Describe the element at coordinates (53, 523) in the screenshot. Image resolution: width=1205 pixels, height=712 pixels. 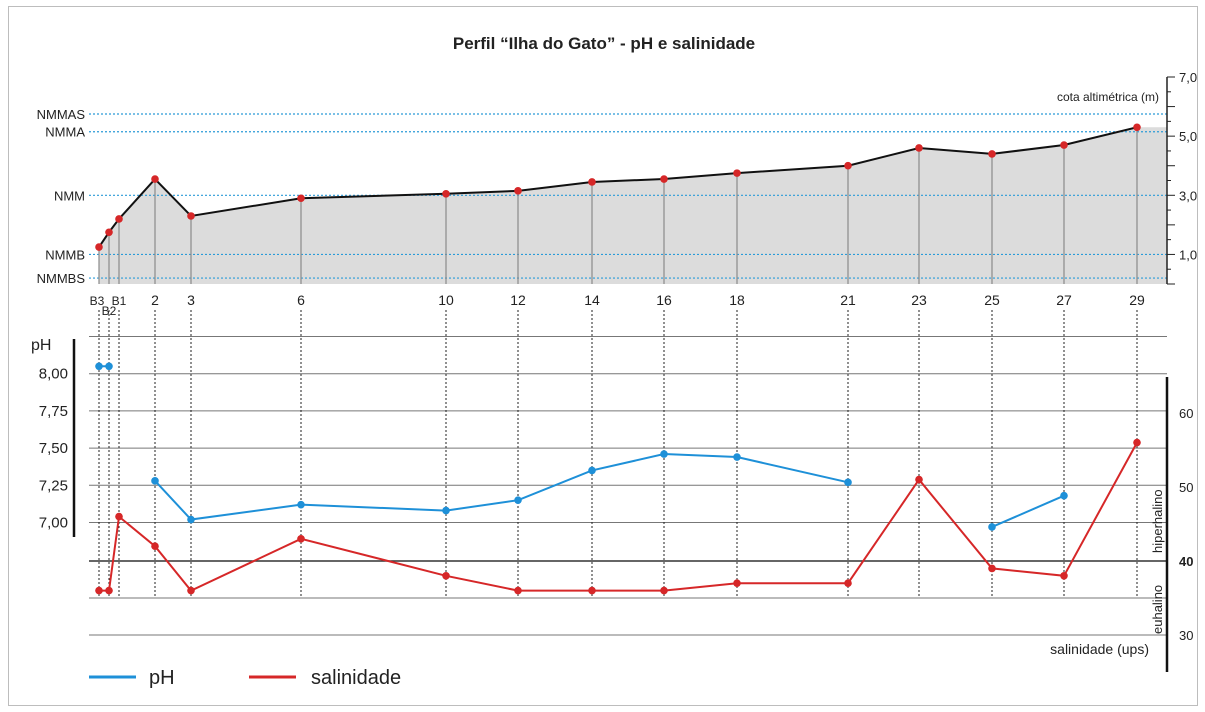
I see `ph-tick-label: 7,00` at that location.